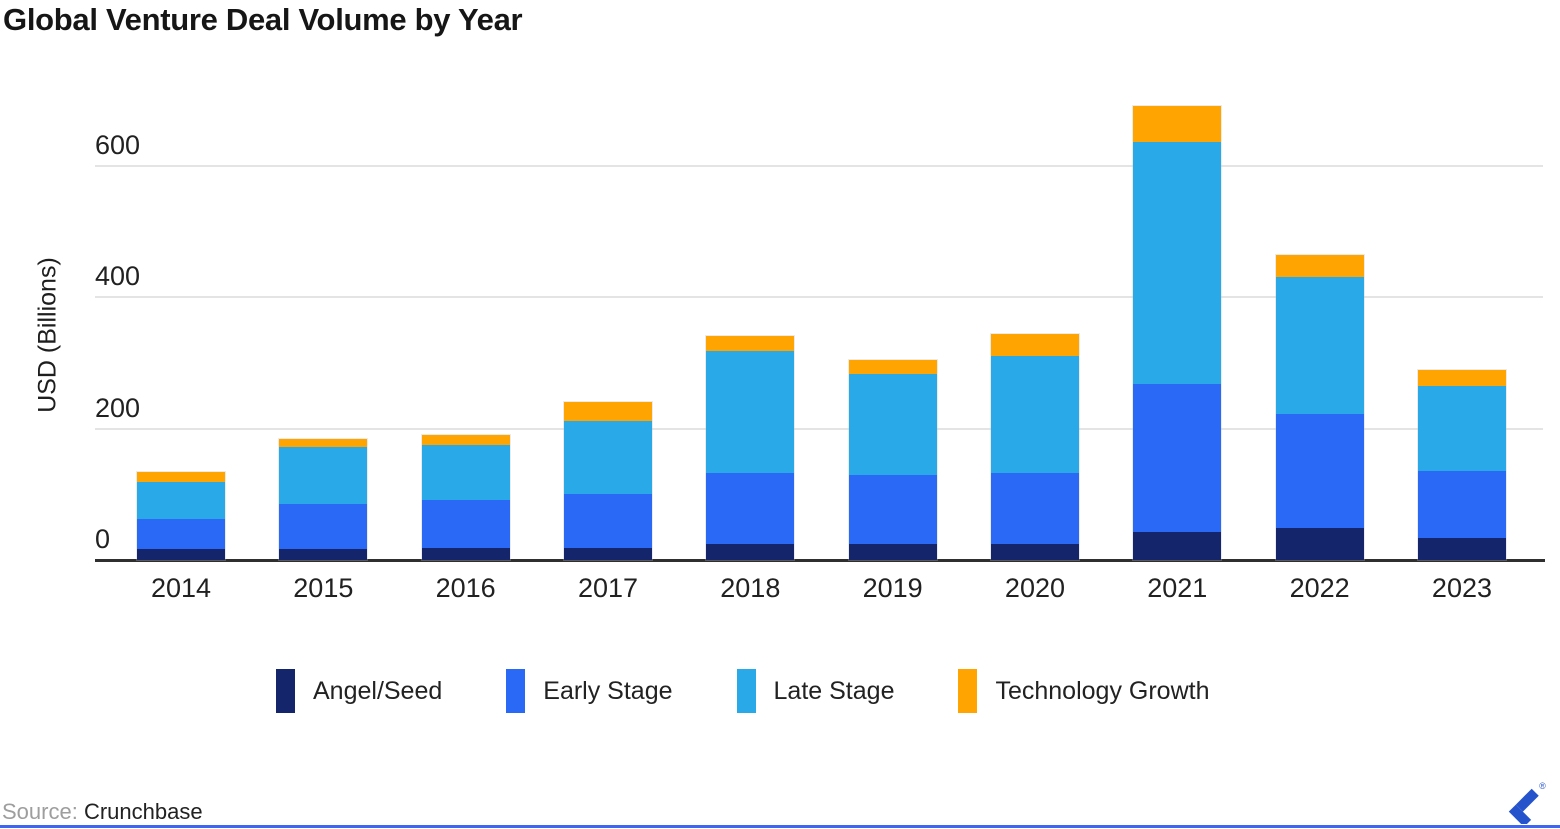 Image resolution: width=1560 pixels, height=829 pixels. Describe the element at coordinates (40, 811) in the screenshot. I see `source-prefix: Source:` at that location.